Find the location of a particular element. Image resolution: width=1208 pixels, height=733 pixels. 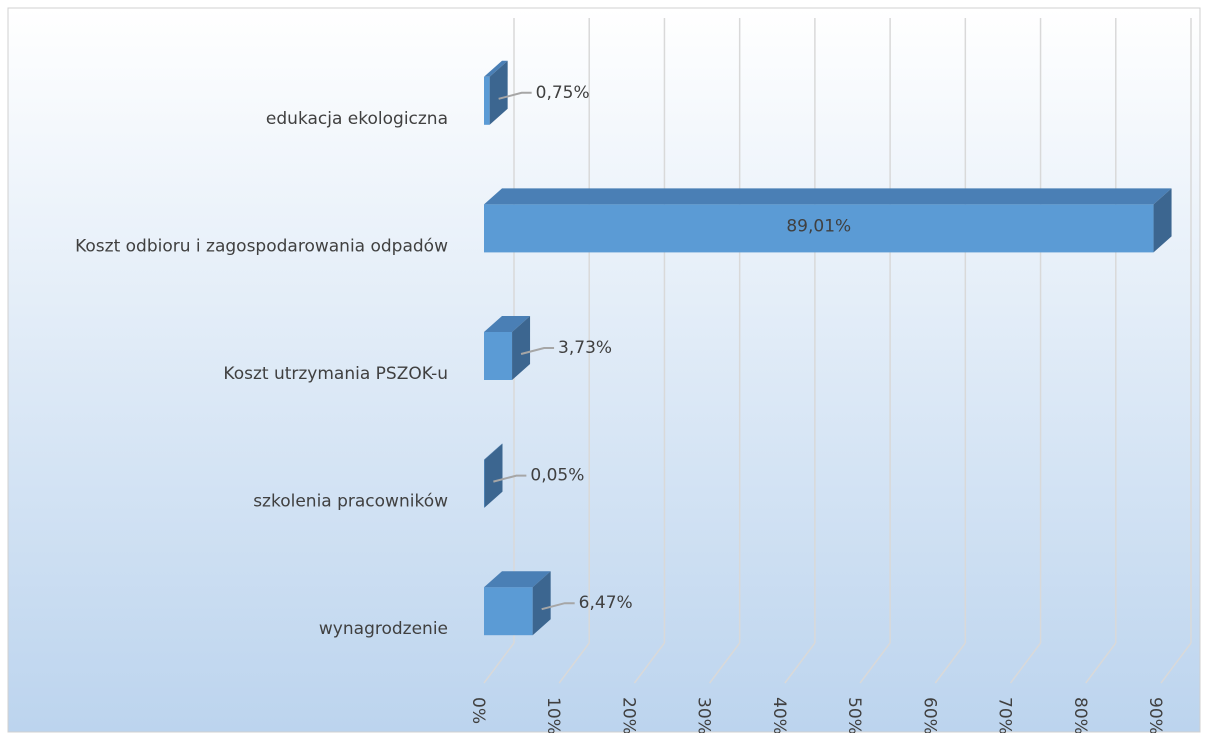

x-tick-label: 80% is located at coordinates (1080, 715).